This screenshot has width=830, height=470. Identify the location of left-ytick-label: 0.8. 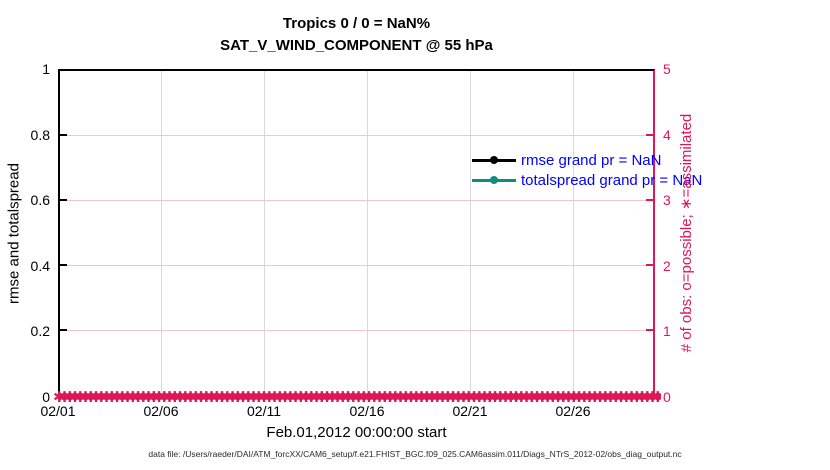
(40, 135).